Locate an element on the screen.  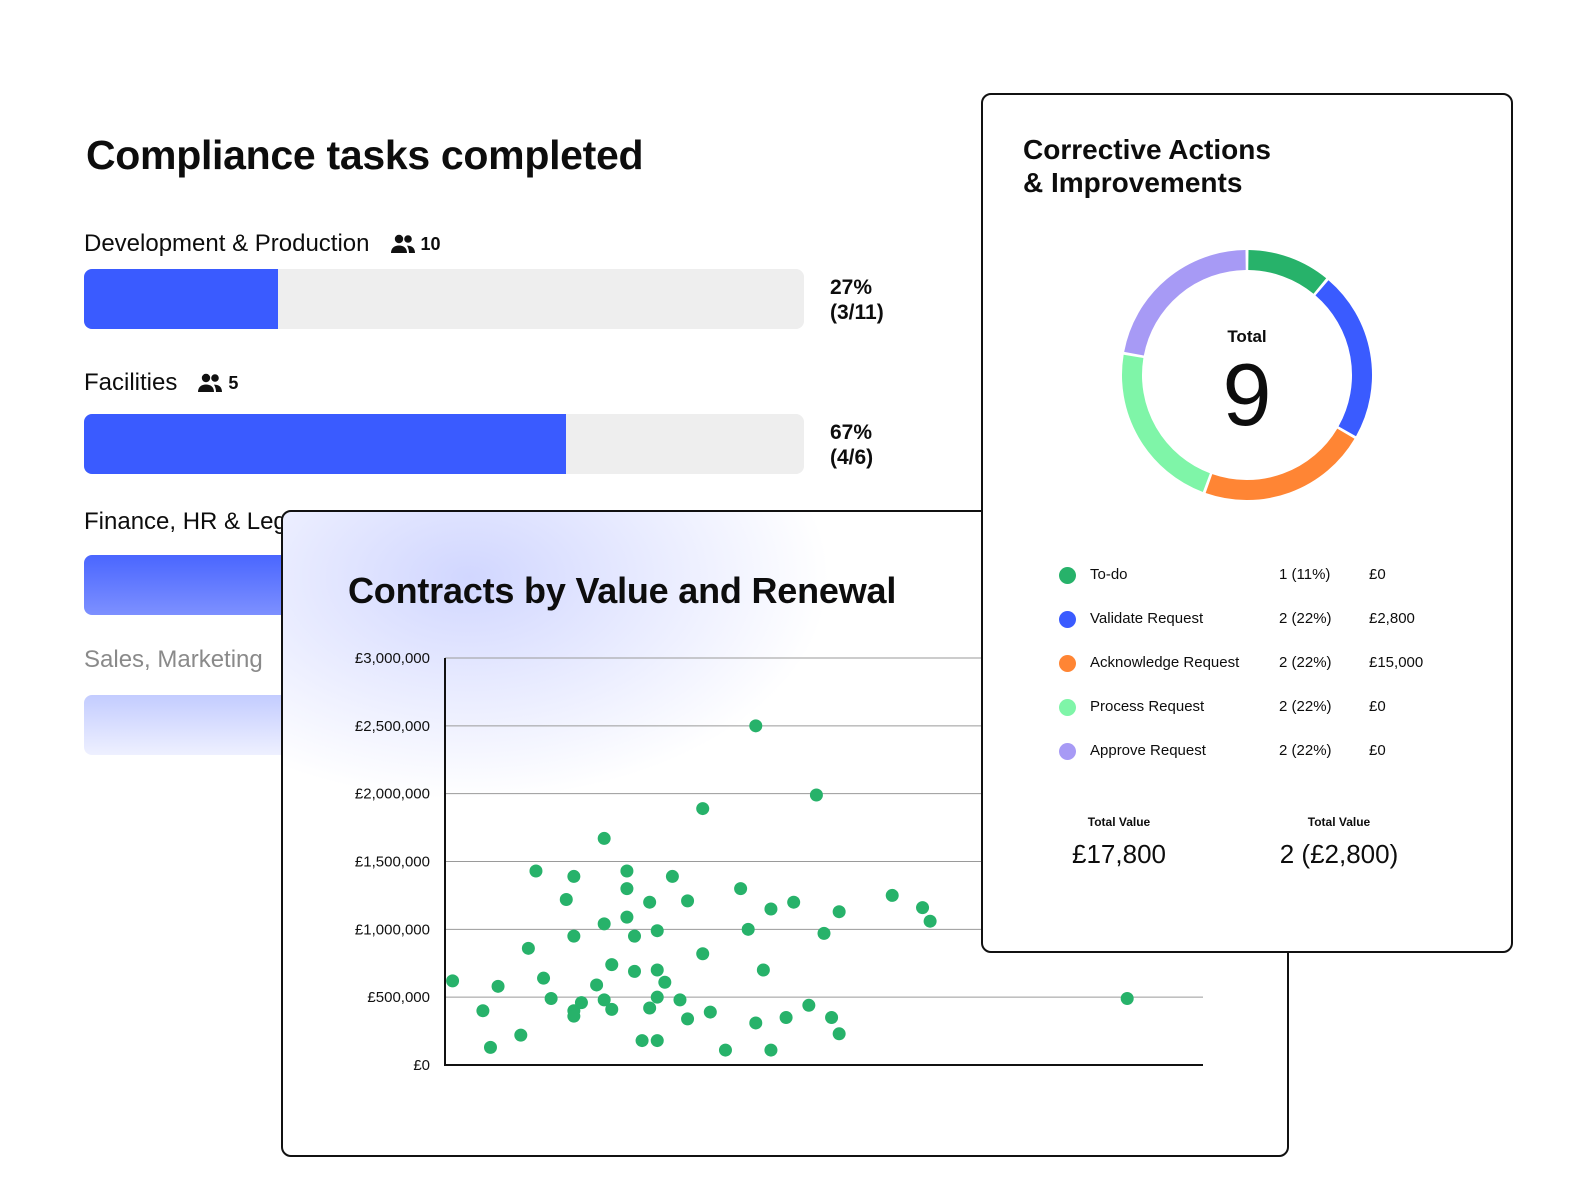
legend-name: Acknowledge Request is located at coordinates (1165, 662).